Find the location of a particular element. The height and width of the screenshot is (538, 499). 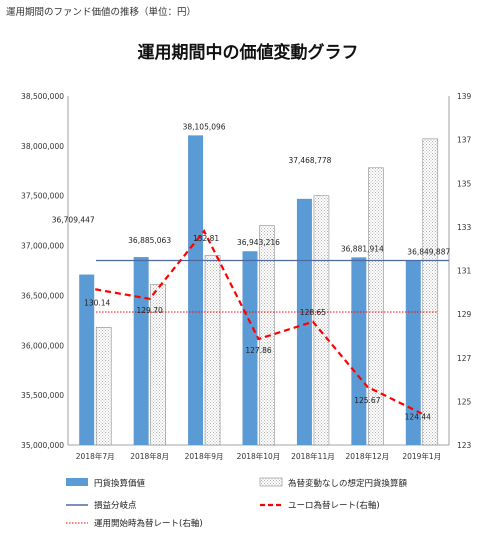

fx-data-label: 129.70 is located at coordinates (150, 310).